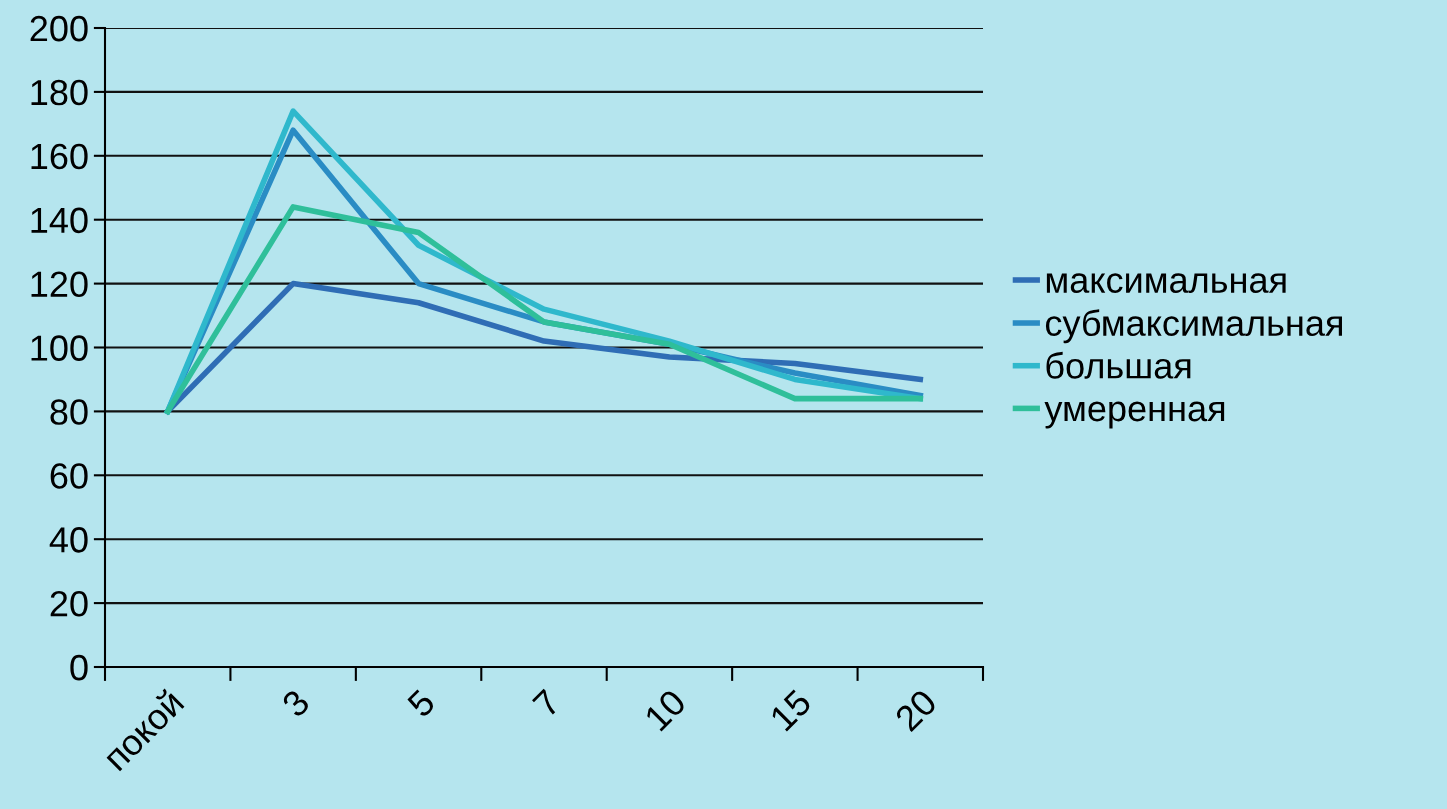 The height and width of the screenshot is (809, 1447). Describe the element at coordinates (69, 603) in the screenshot. I see `y-tick-label: 20` at that location.